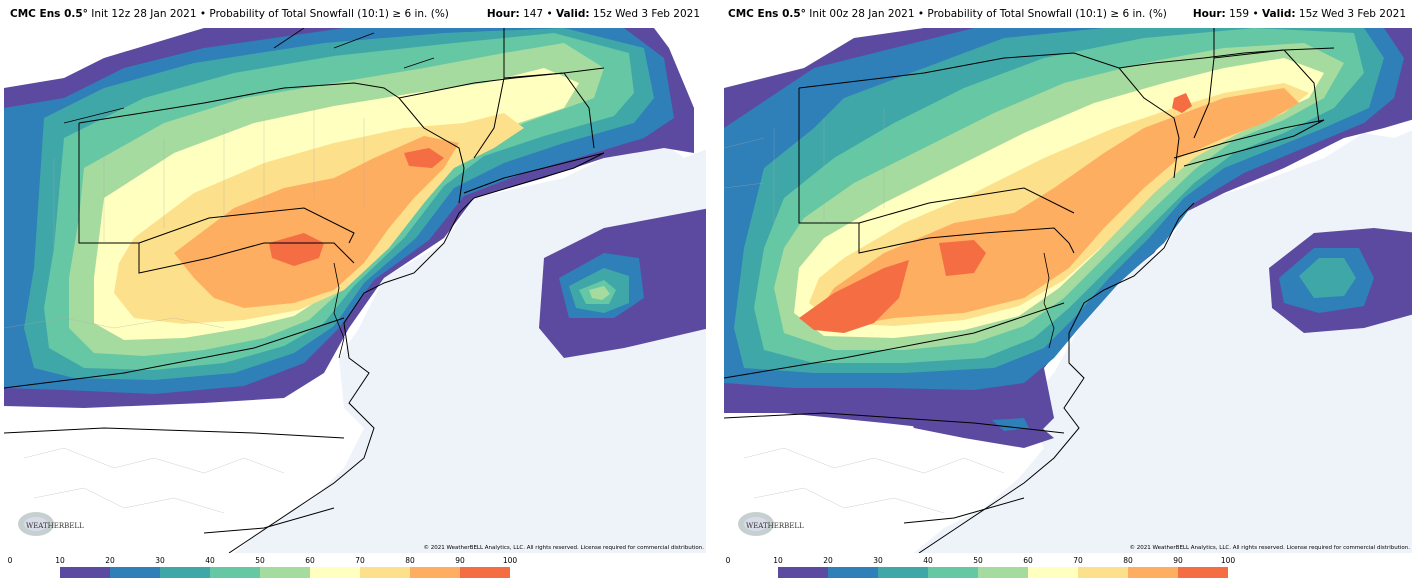 This screenshot has height=579, width=1412. I want to click on great-lakes-shore, so click(249, 76).